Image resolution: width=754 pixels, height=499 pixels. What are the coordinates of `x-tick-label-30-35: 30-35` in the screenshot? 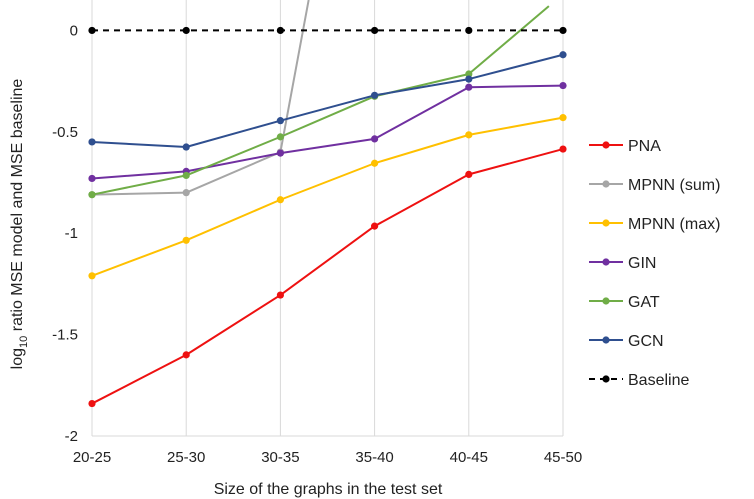 It's located at (280, 457).